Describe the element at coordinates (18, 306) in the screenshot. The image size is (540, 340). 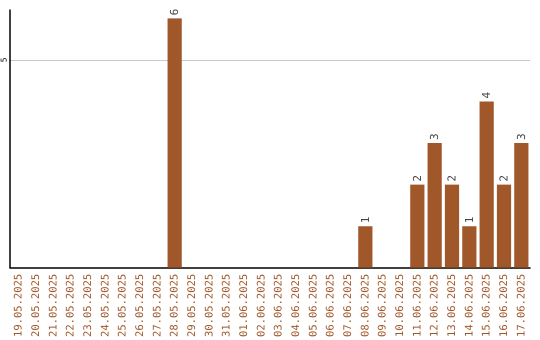
I see `x-tick-label: 19.05.2025` at that location.